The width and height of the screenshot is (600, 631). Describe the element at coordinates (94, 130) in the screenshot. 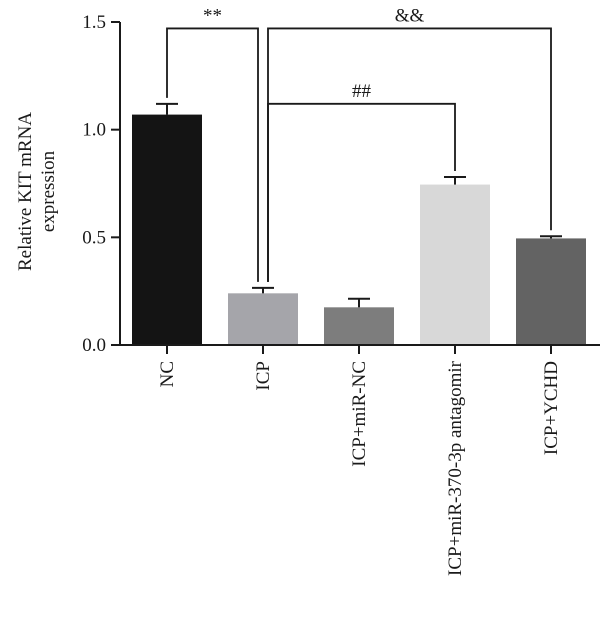

I see `y-tick-label: 1.0` at that location.